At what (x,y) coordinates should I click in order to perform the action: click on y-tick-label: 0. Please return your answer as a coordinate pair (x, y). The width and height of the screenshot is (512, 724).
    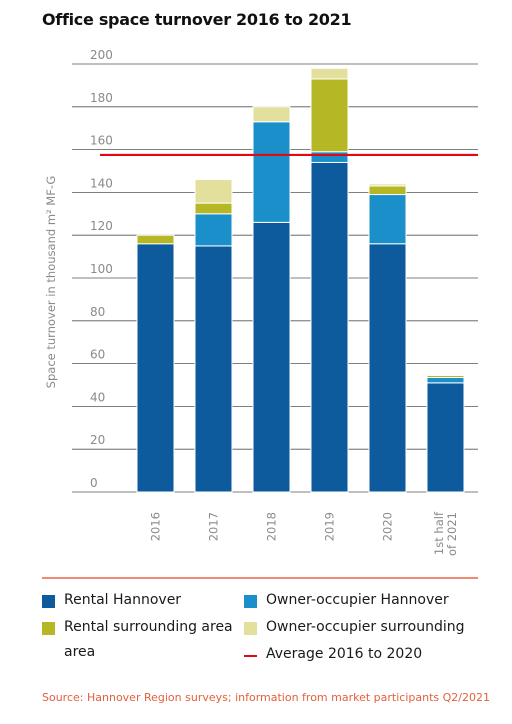
    Looking at the image, I should click on (94, 483).